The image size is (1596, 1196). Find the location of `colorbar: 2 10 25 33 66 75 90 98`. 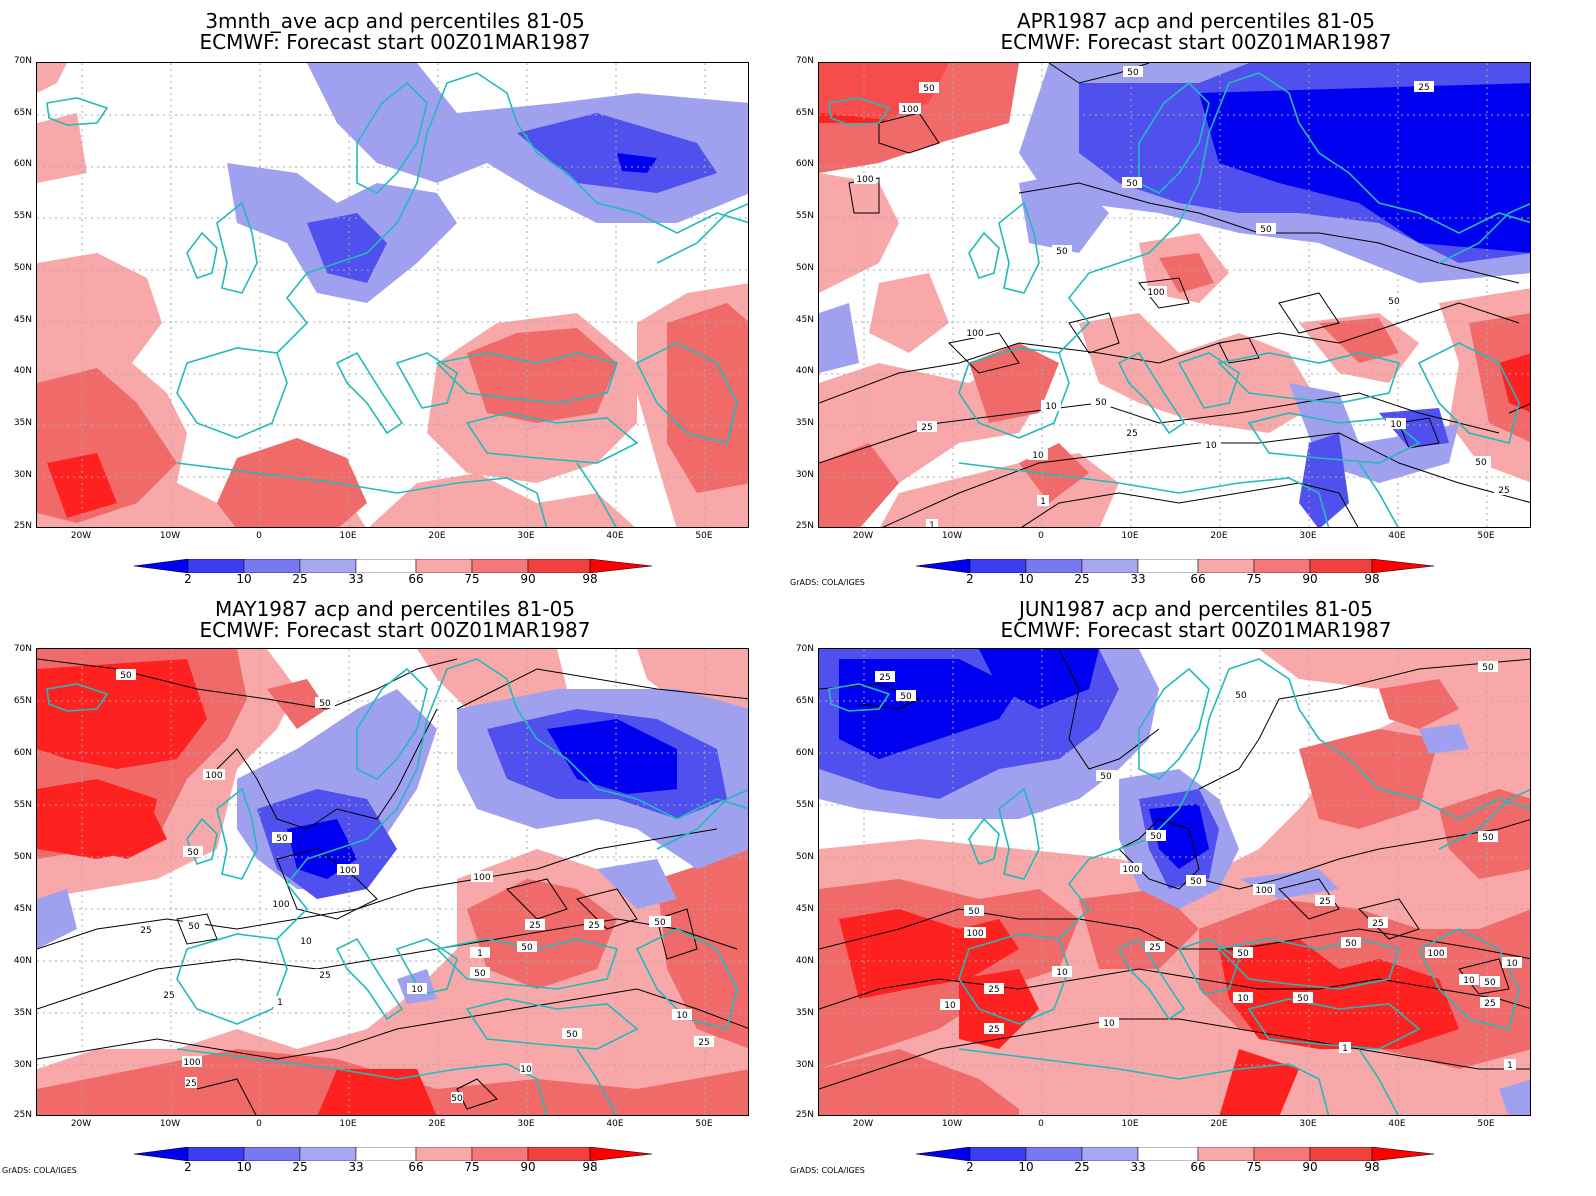

colorbar: 2 10 25 33 66 75 90 98 is located at coordinates (1175, 573).